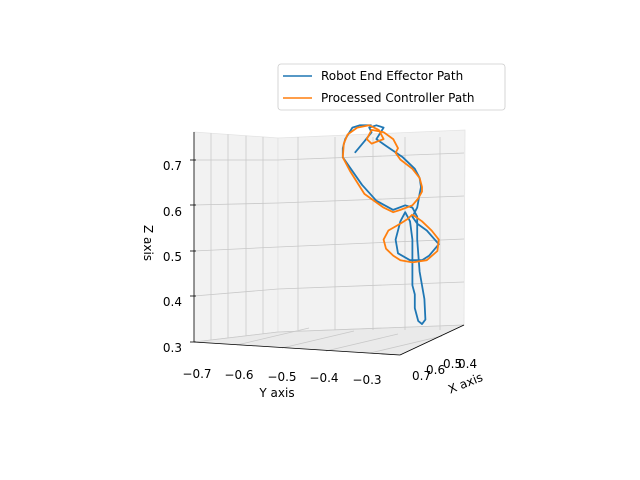 The height and width of the screenshot is (480, 640). I want to click on series-line-robot-end-effector, so click(390, 224).